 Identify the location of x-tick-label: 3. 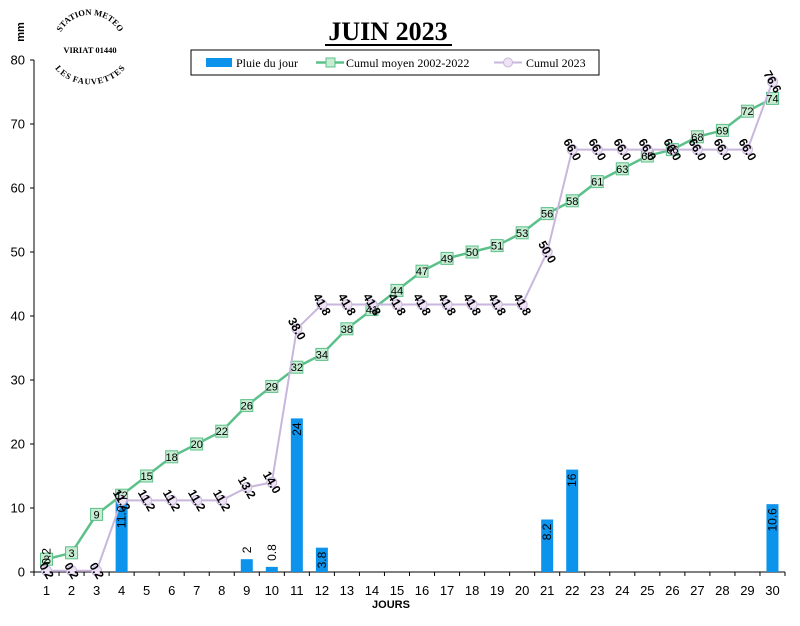
(96, 590).